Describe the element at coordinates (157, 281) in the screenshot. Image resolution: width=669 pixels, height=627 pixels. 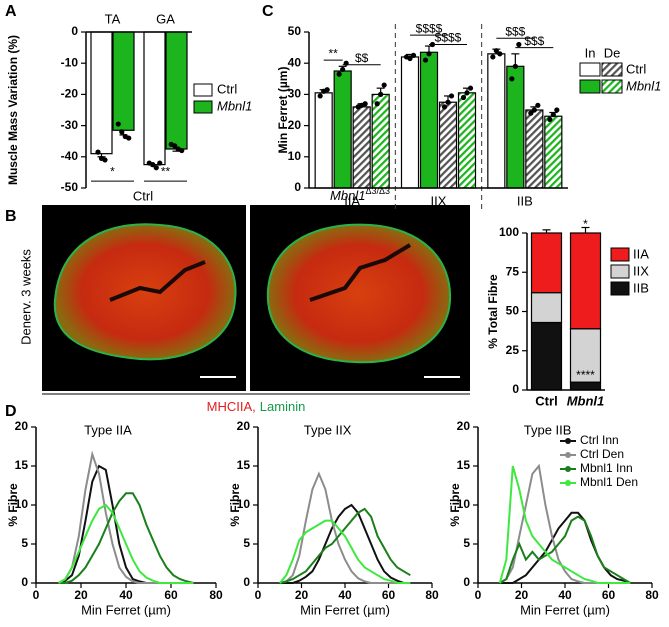
I see `tissue-crack` at that location.